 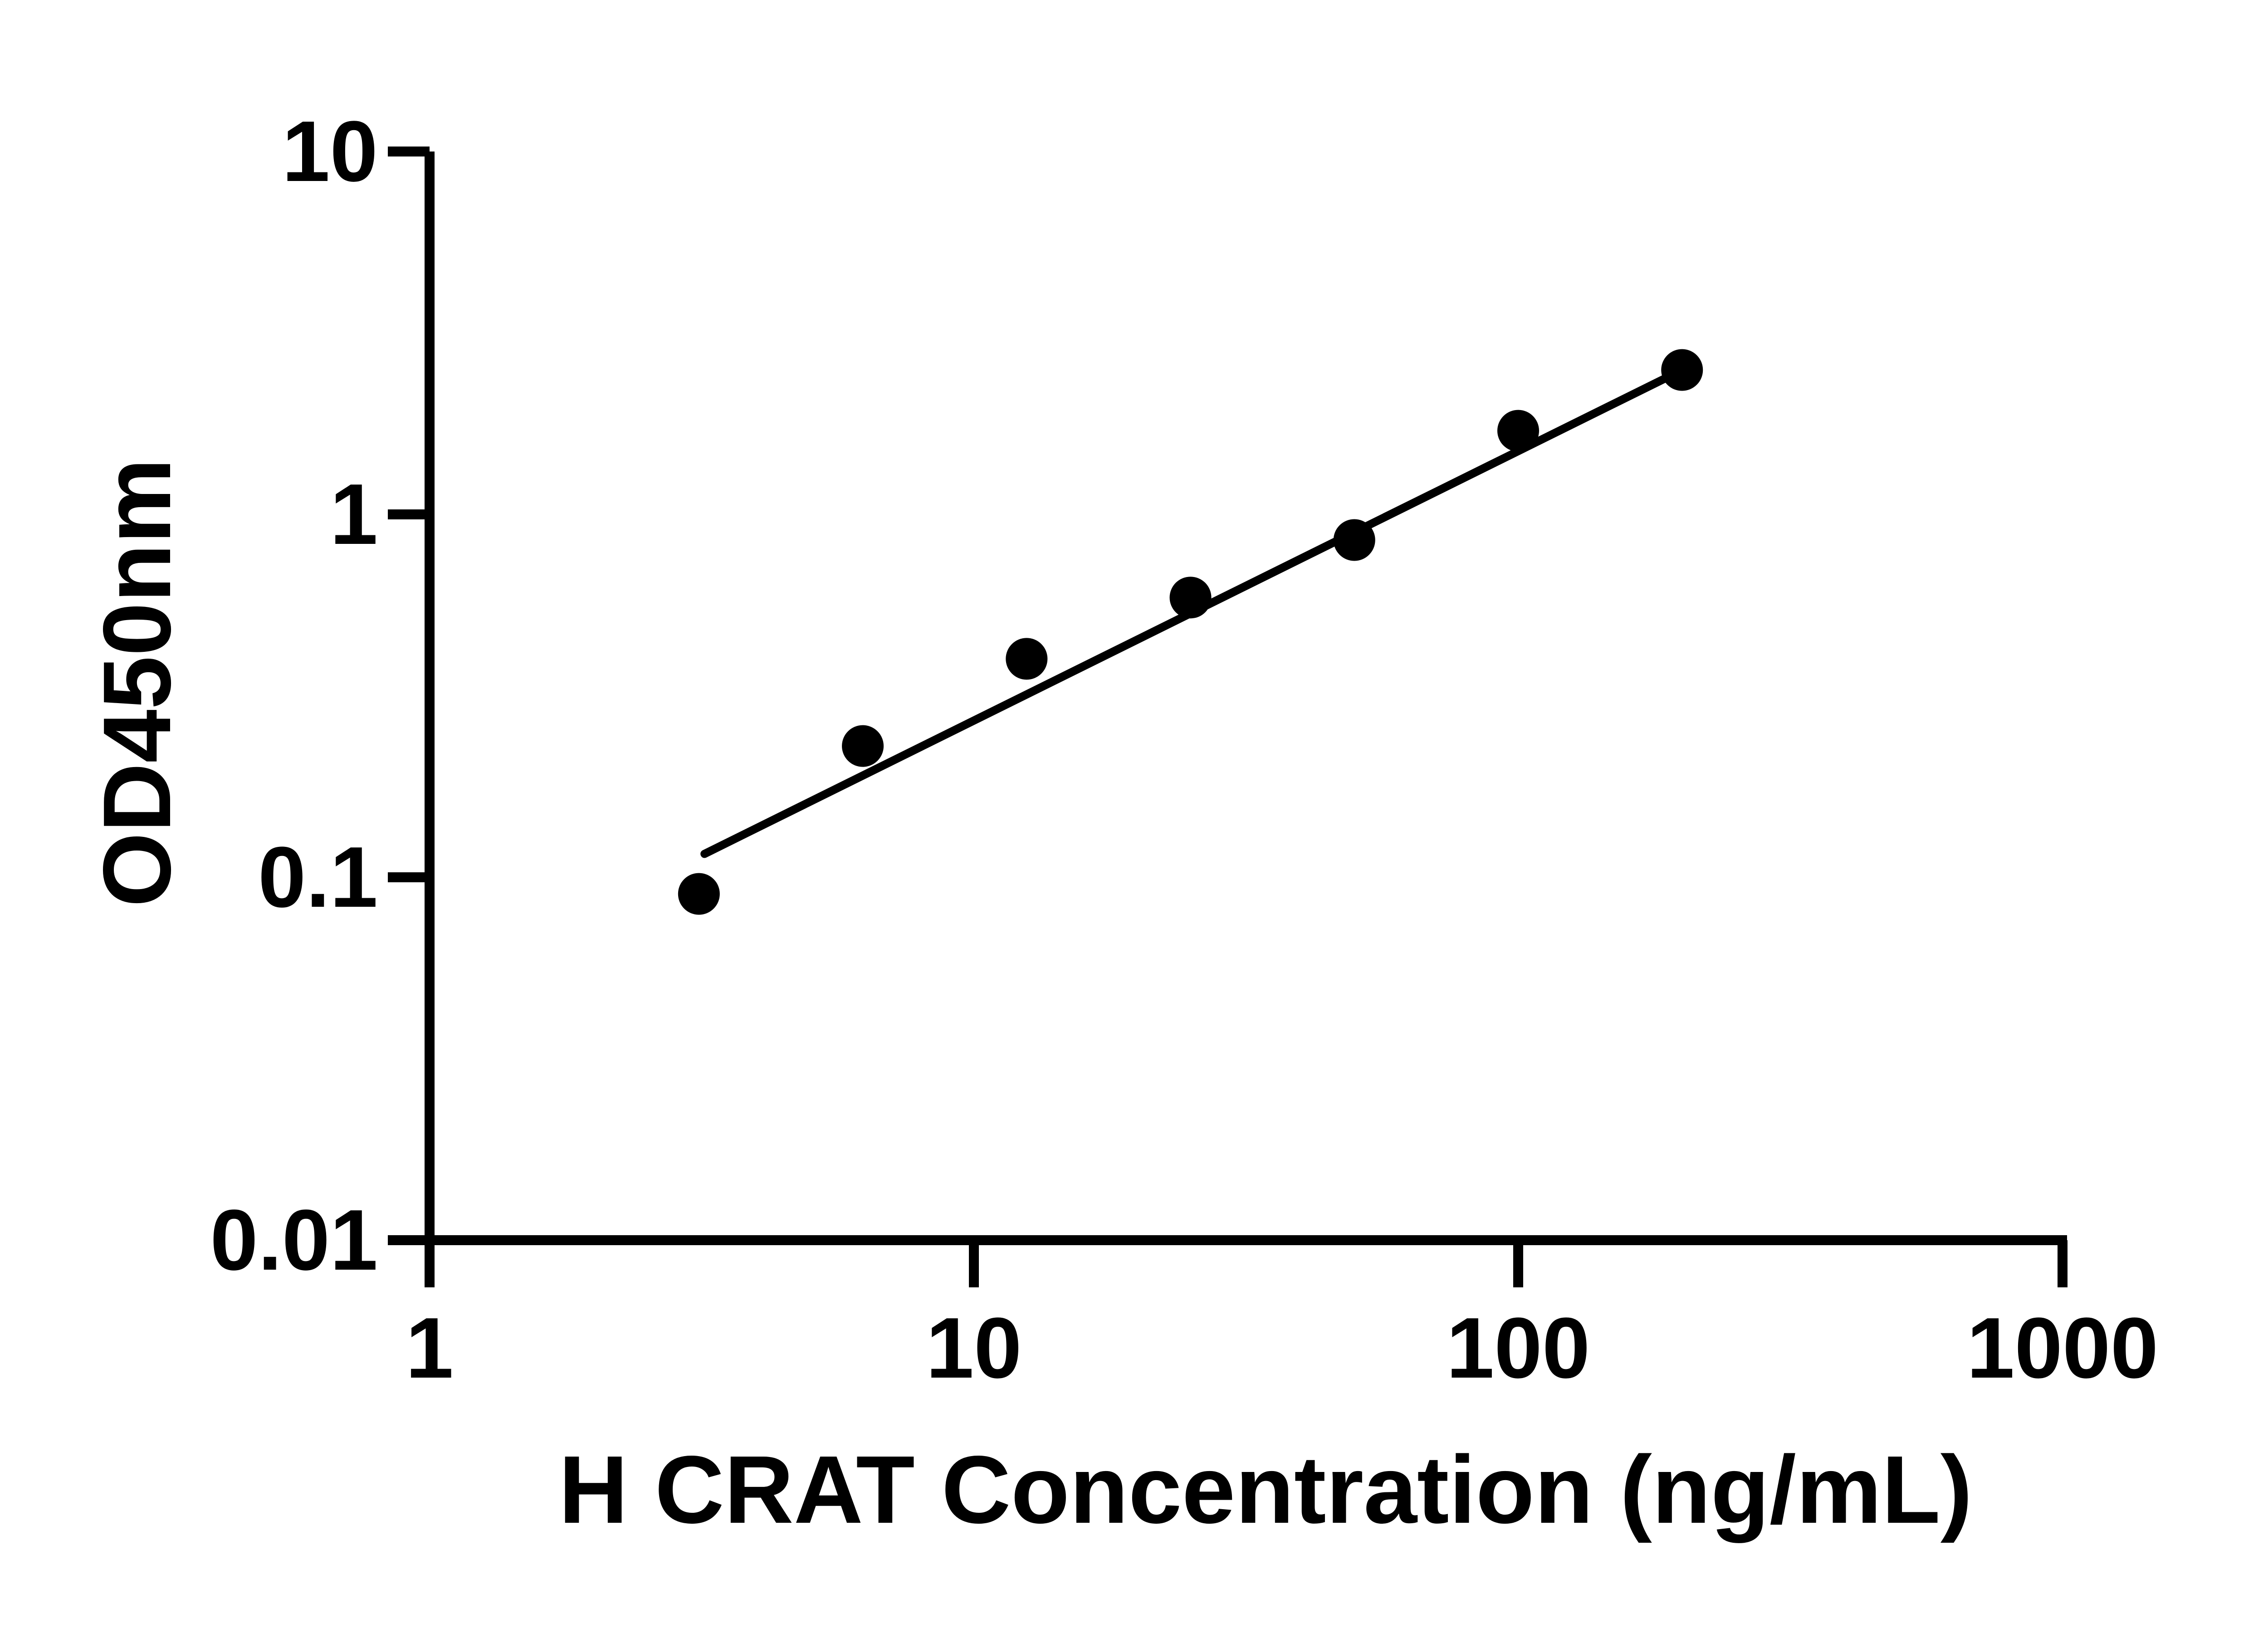 I want to click on y-tick-label-0.01: 0.01, so click(x=294, y=1240).